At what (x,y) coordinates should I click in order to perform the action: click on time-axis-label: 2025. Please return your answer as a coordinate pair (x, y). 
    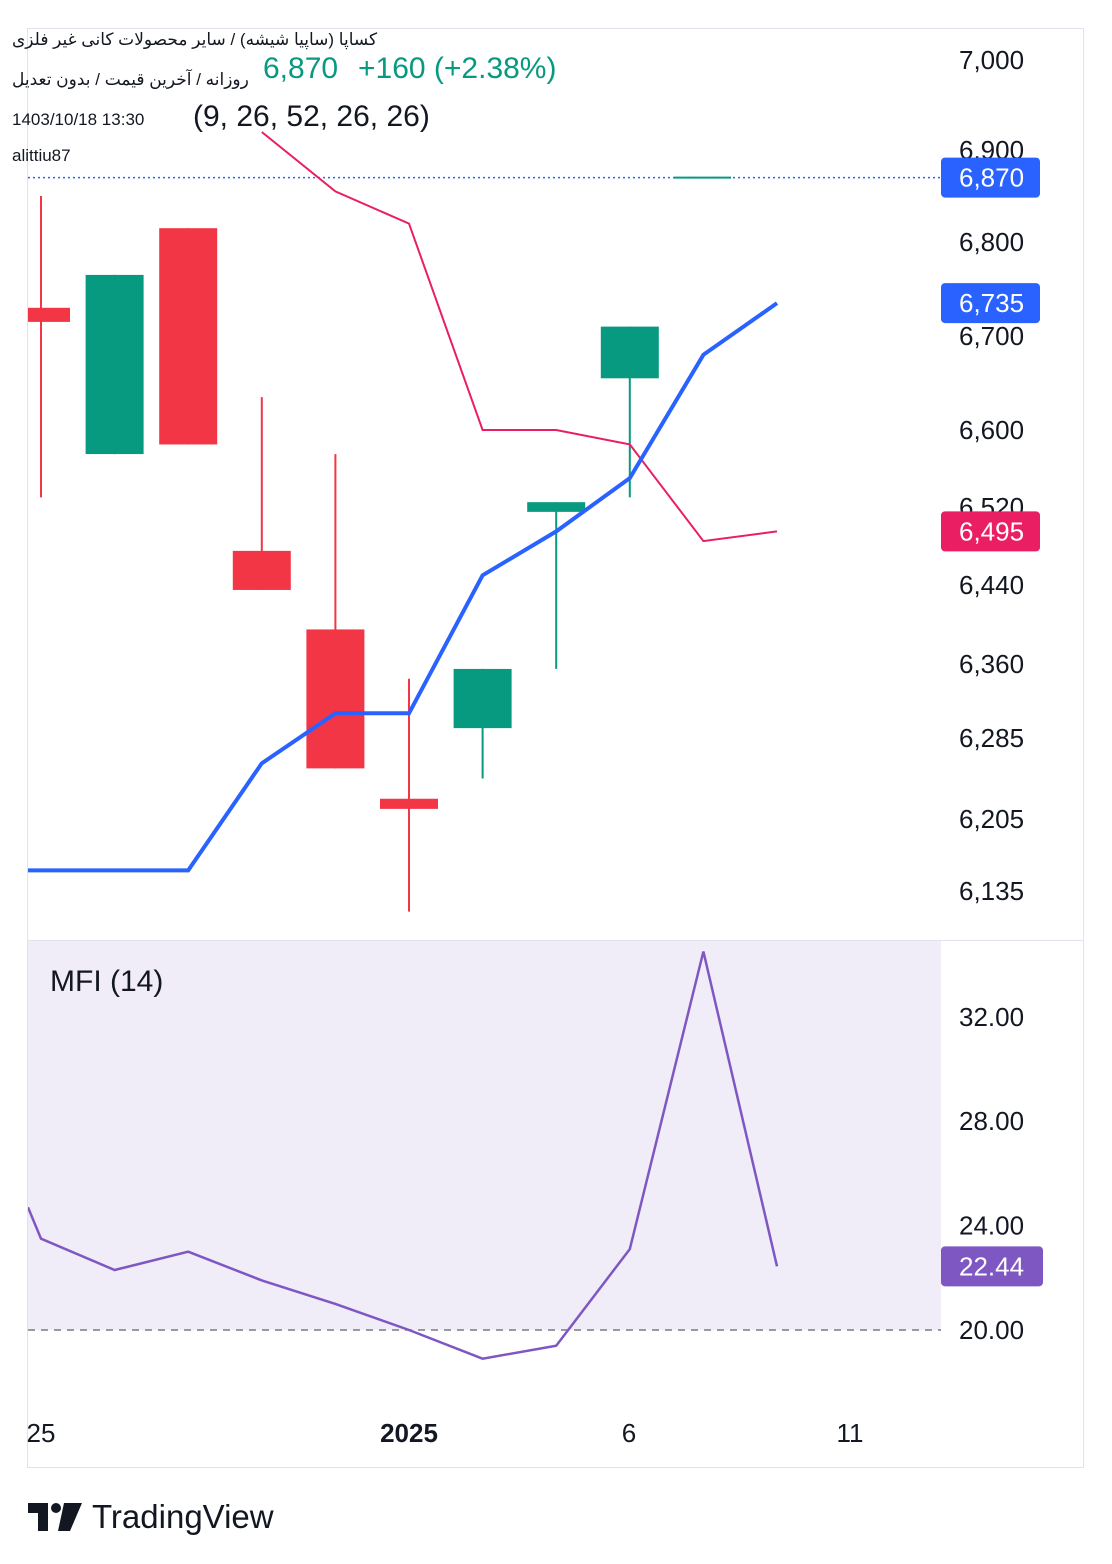
    Looking at the image, I should click on (409, 1433).